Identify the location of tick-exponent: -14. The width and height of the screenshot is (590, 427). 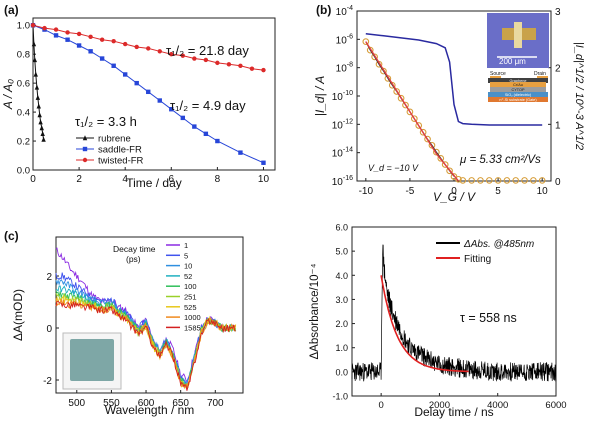
(348, 150).